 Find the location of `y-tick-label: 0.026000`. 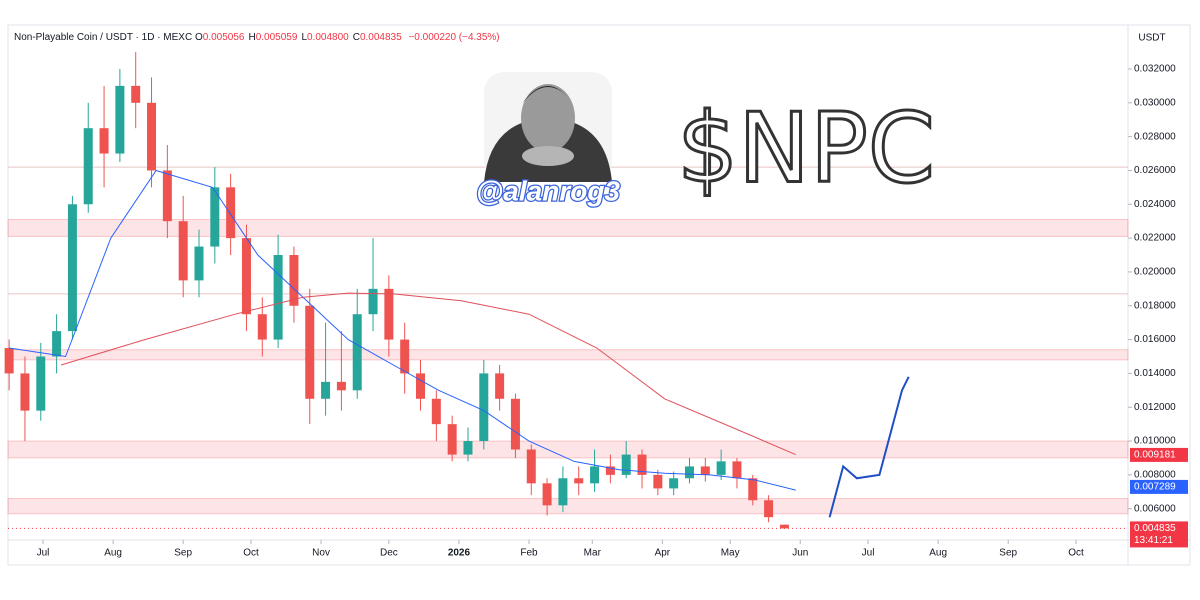

y-tick-label: 0.026000 is located at coordinates (1155, 170).